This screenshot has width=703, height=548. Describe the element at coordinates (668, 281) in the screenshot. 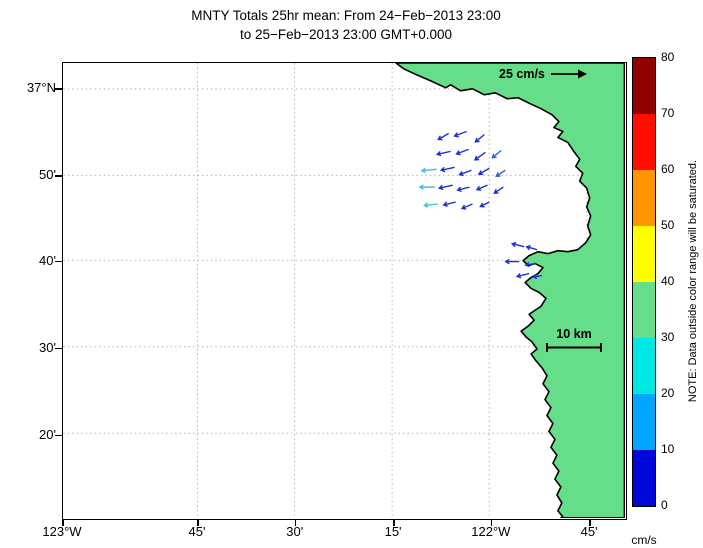

I see `colorbar-tick-label: 40` at that location.